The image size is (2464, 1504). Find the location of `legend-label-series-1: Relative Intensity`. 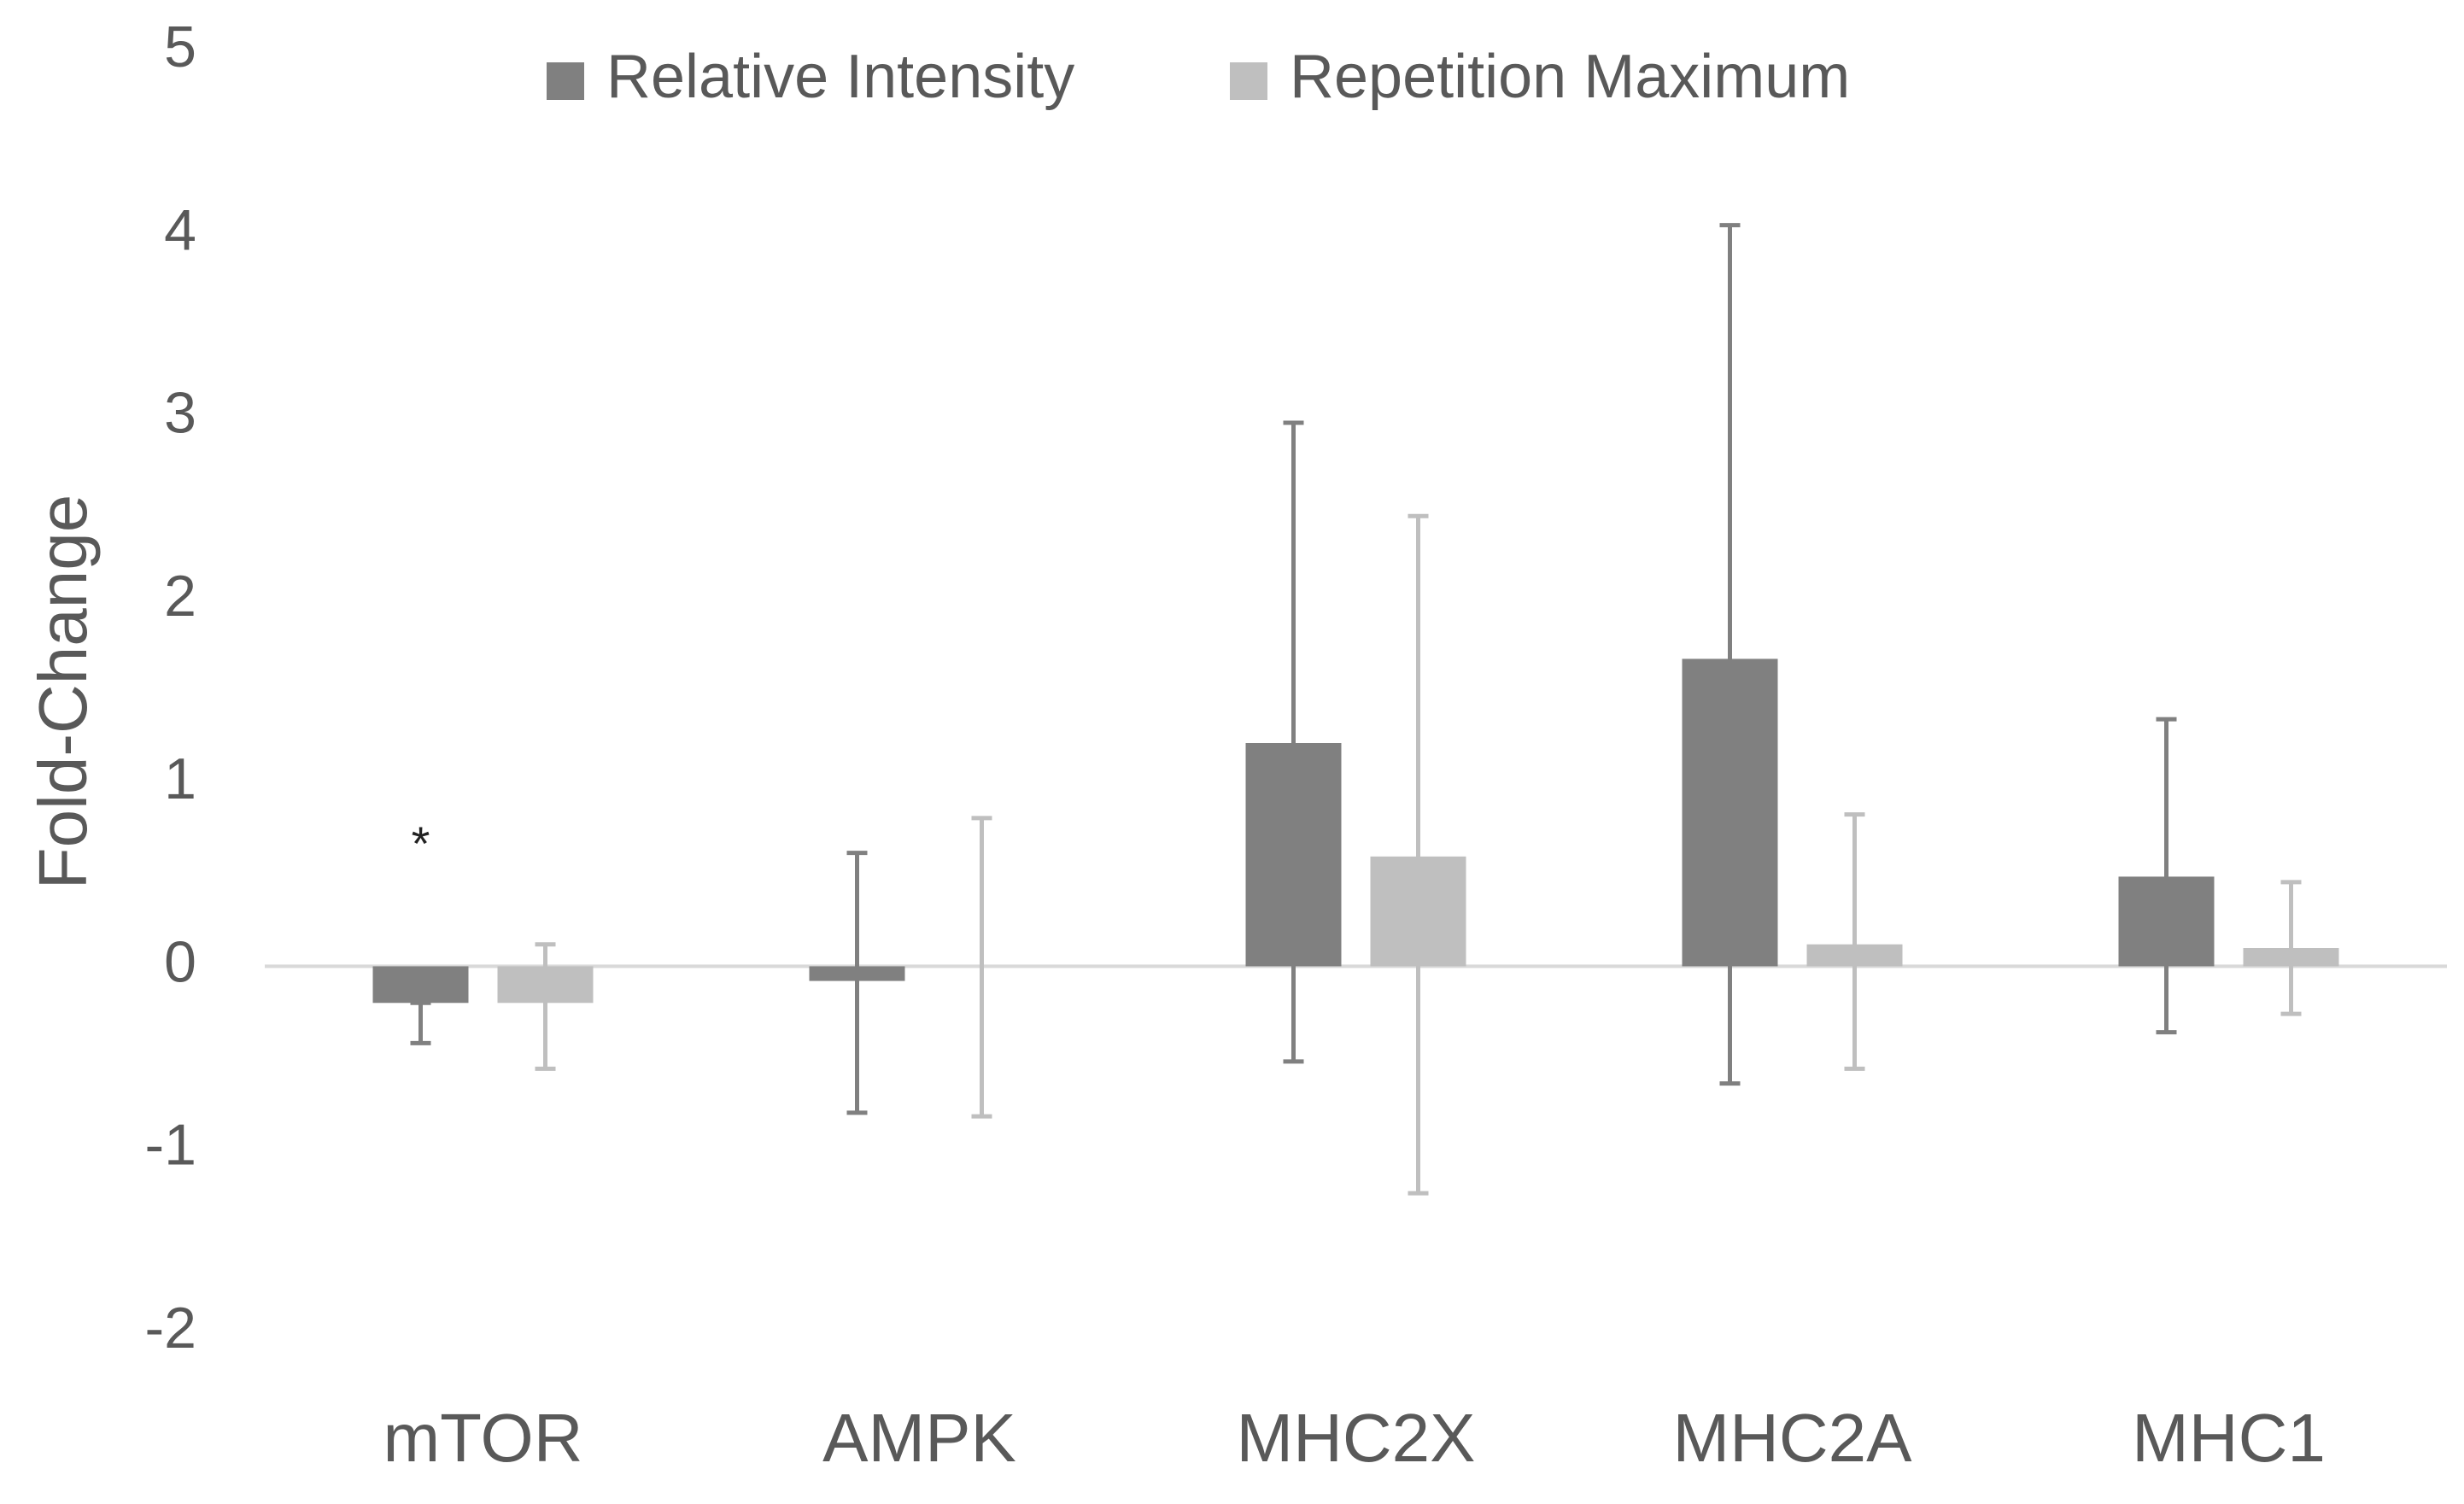

legend-label-series-1: Relative Intensity is located at coordinates (840, 77).